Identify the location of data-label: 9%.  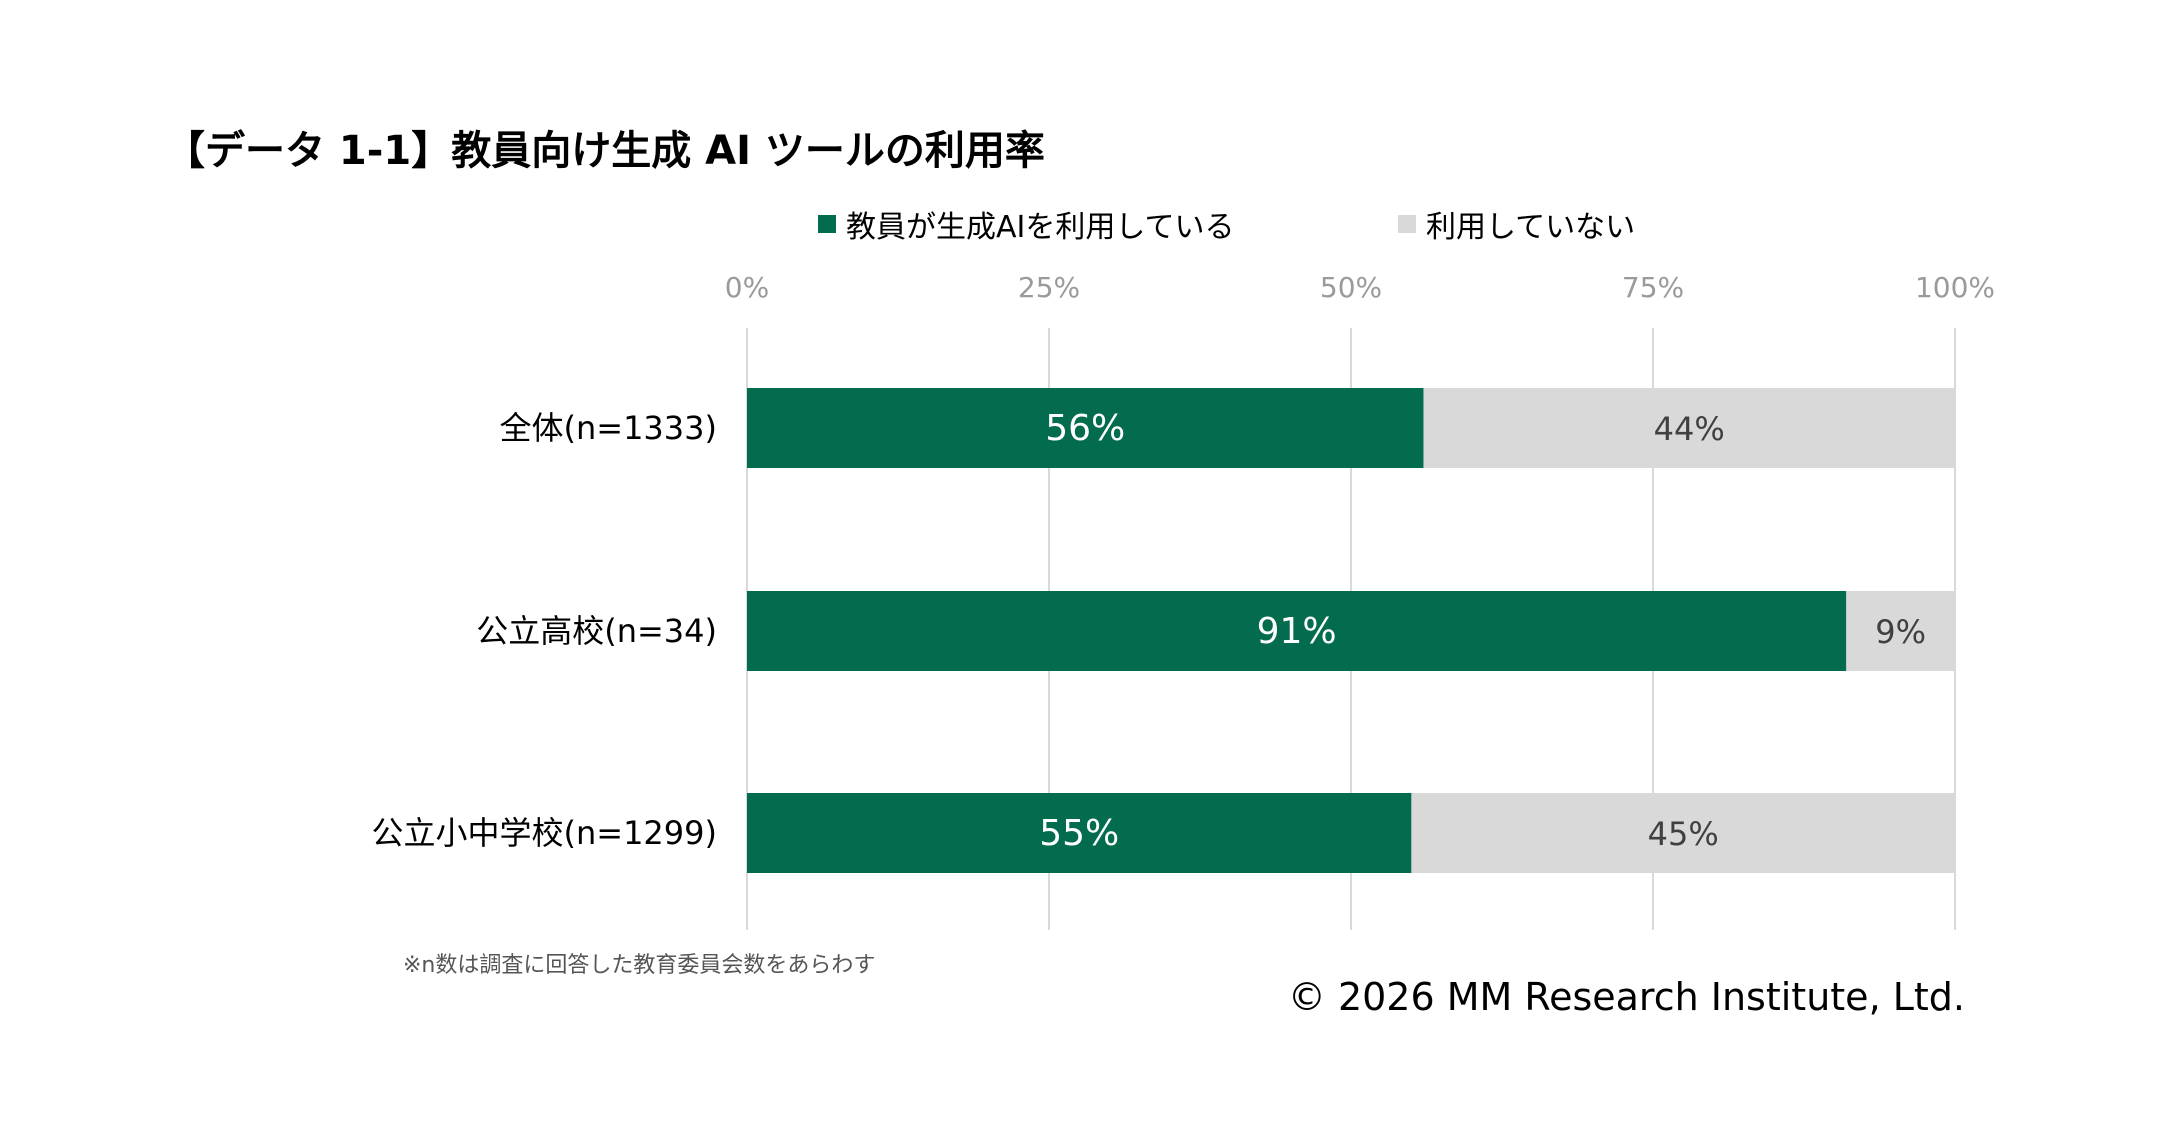
(1900, 632).